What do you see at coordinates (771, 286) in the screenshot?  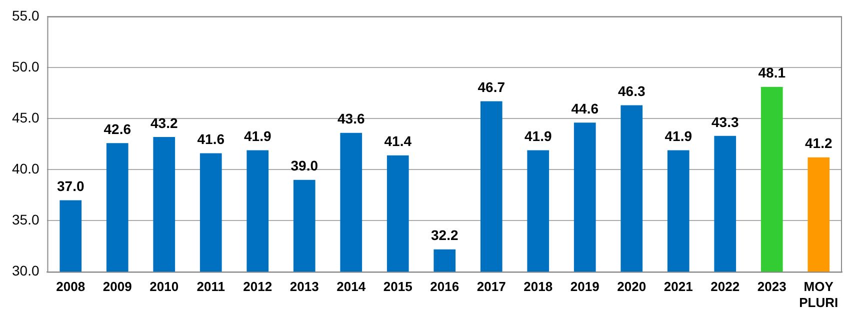 I see `x-tick-label: 2023` at bounding box center [771, 286].